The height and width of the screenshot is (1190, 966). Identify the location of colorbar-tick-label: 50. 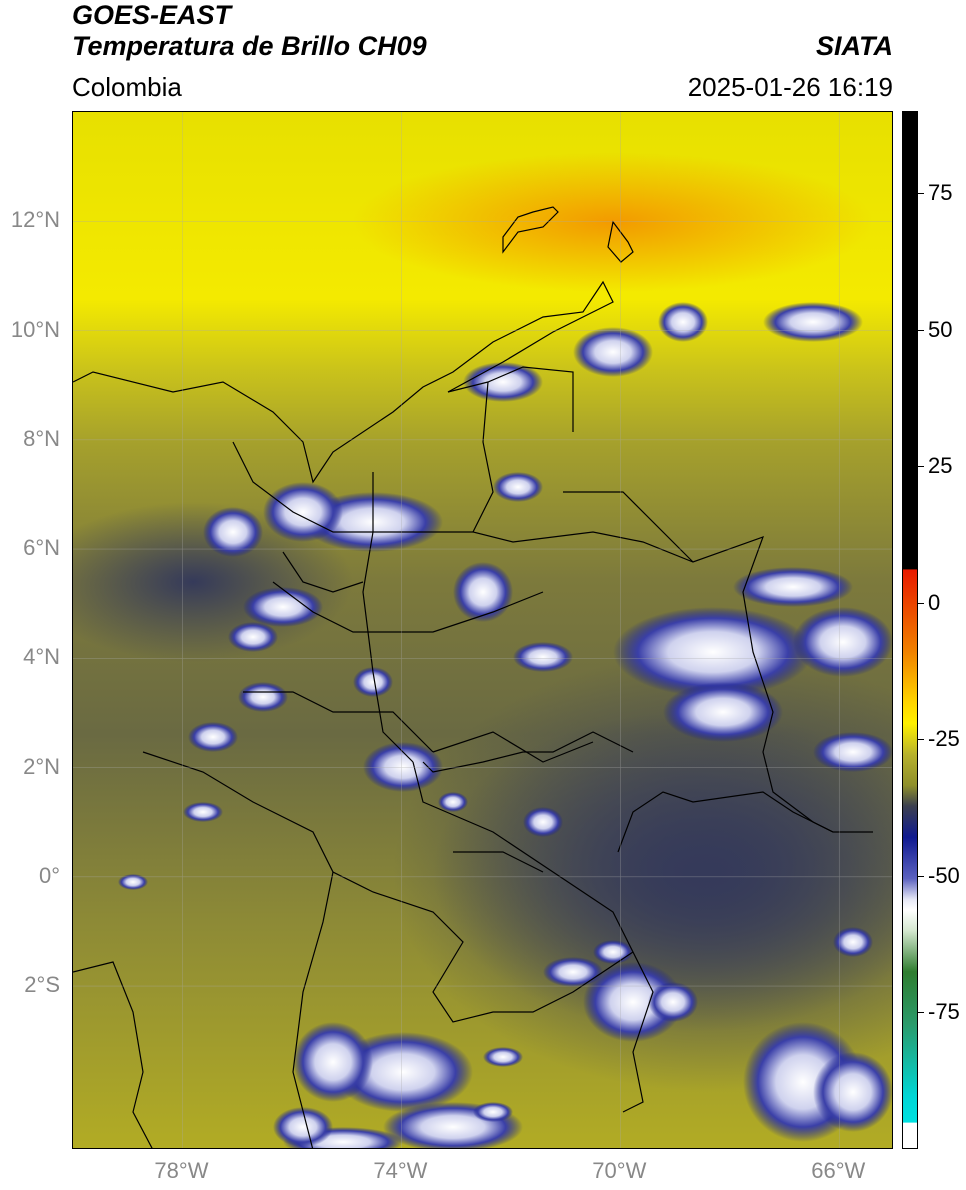
(940, 329).